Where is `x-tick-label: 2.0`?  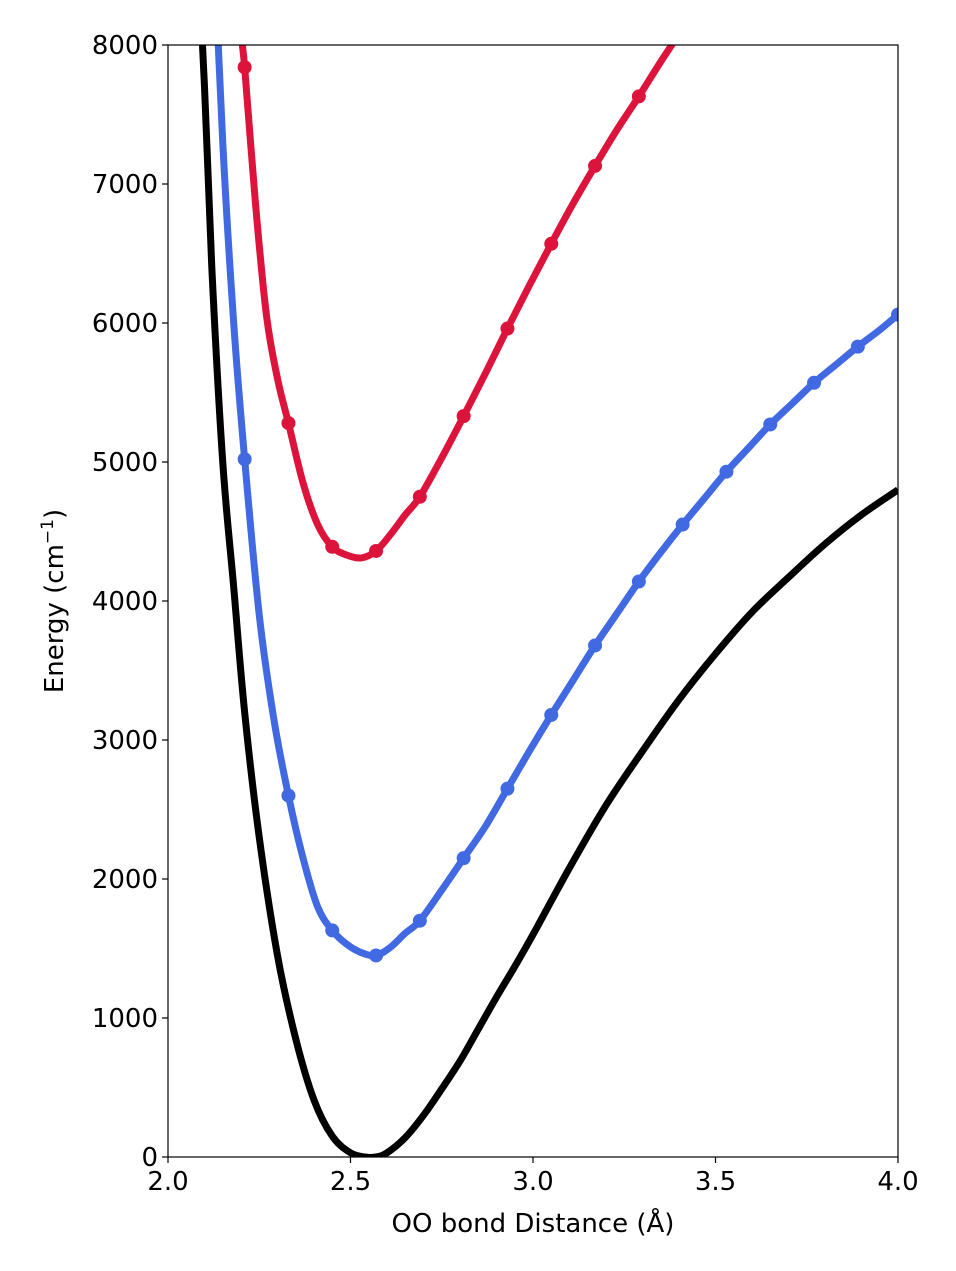 x-tick-label: 2.0 is located at coordinates (167, 1182).